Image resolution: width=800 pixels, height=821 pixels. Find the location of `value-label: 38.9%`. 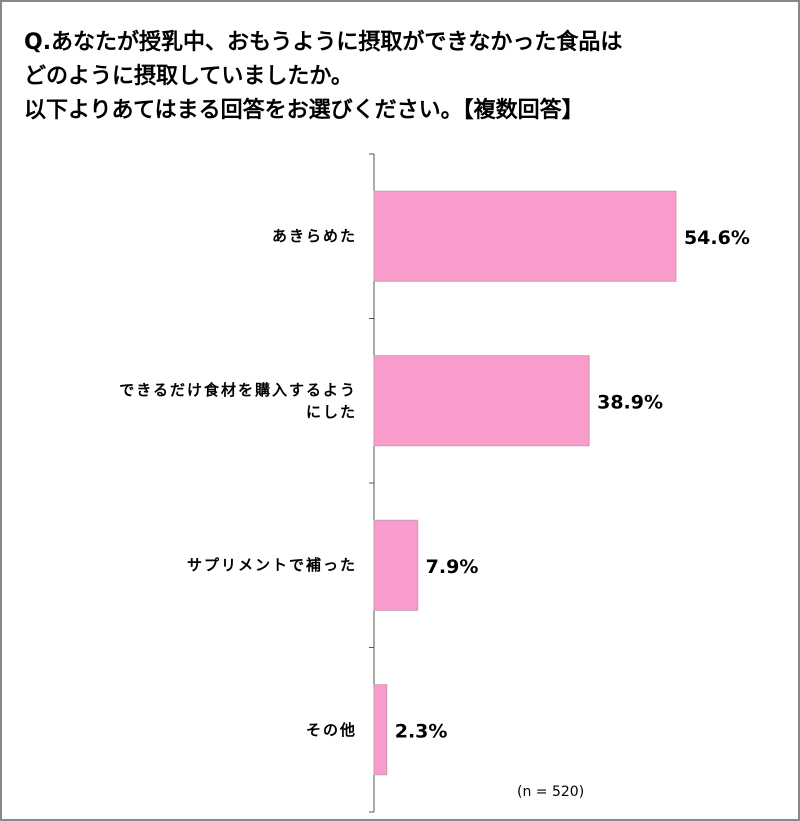

value-label: 38.9% is located at coordinates (630, 402).